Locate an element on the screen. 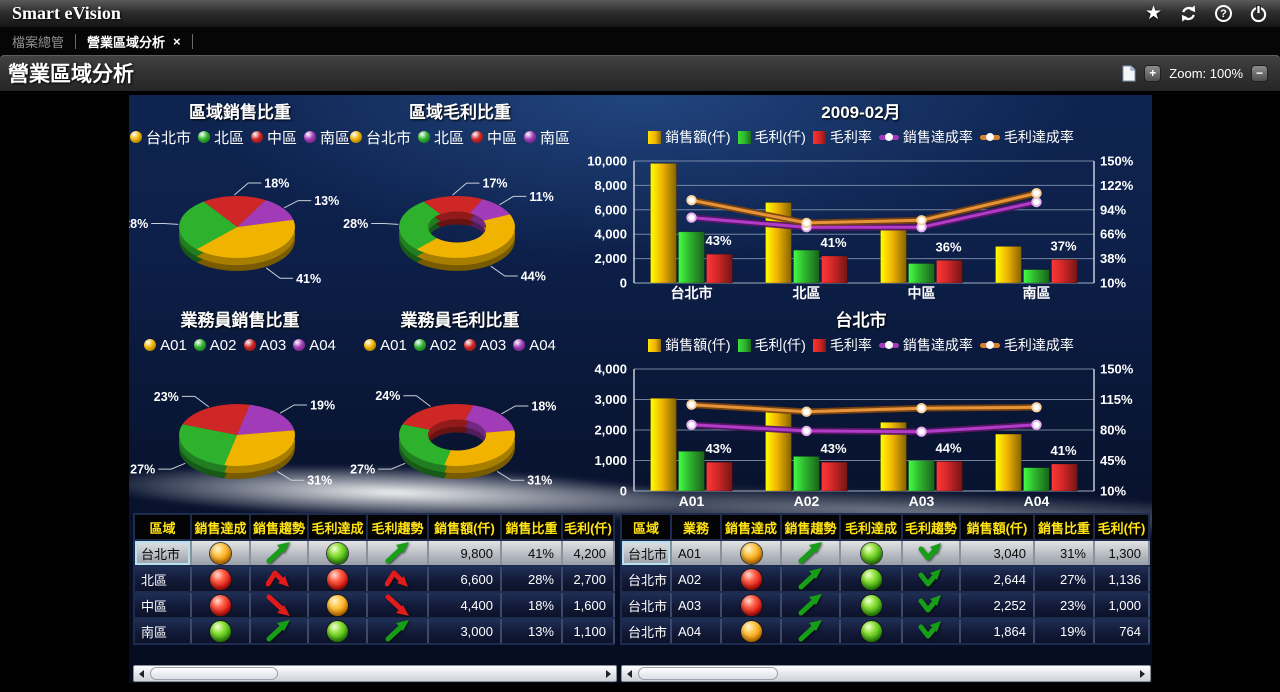  pie-svg: 18% 13% 41% 28% is located at coordinates (234, 231).